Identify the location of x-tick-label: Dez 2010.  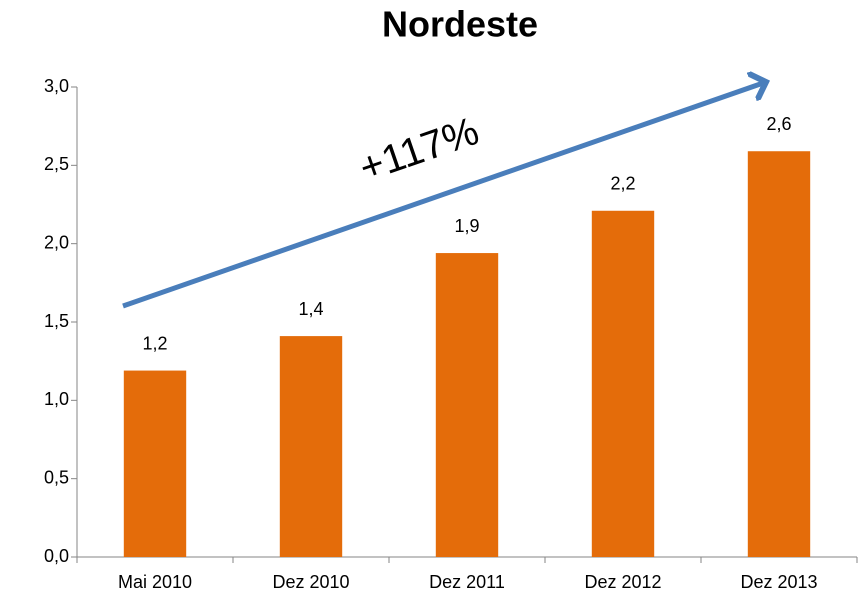
(310, 582).